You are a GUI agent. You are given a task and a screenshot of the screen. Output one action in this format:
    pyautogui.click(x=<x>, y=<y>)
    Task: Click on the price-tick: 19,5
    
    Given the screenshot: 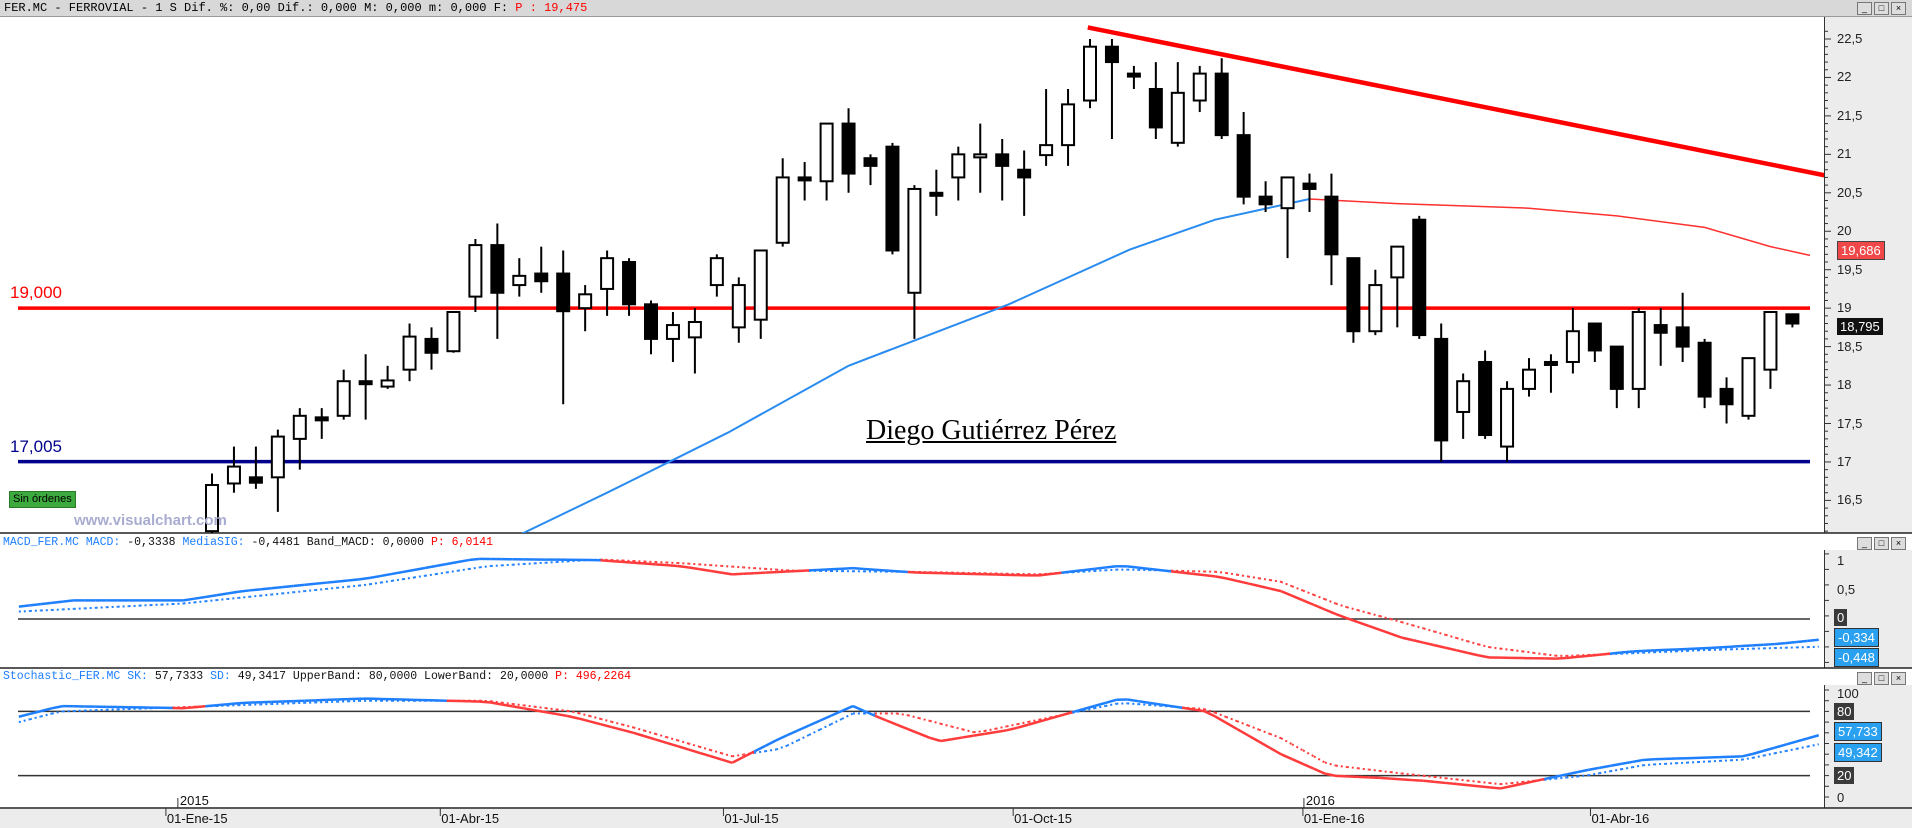 What is the action you would take?
    pyautogui.click(x=1850, y=269)
    